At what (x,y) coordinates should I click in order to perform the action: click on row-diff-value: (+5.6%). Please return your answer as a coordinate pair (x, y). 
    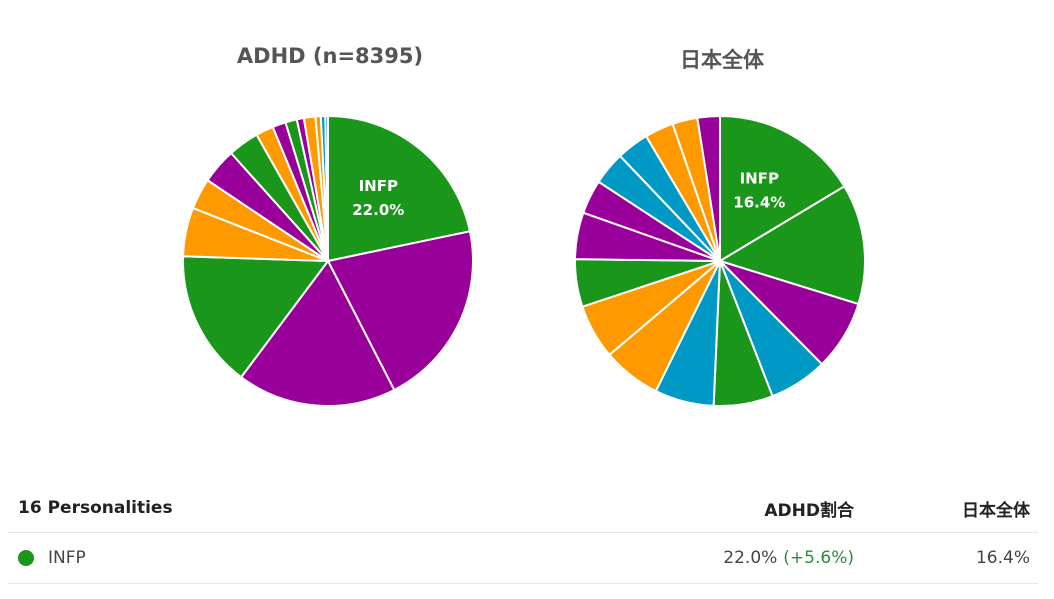
    Looking at the image, I should click on (818, 558).